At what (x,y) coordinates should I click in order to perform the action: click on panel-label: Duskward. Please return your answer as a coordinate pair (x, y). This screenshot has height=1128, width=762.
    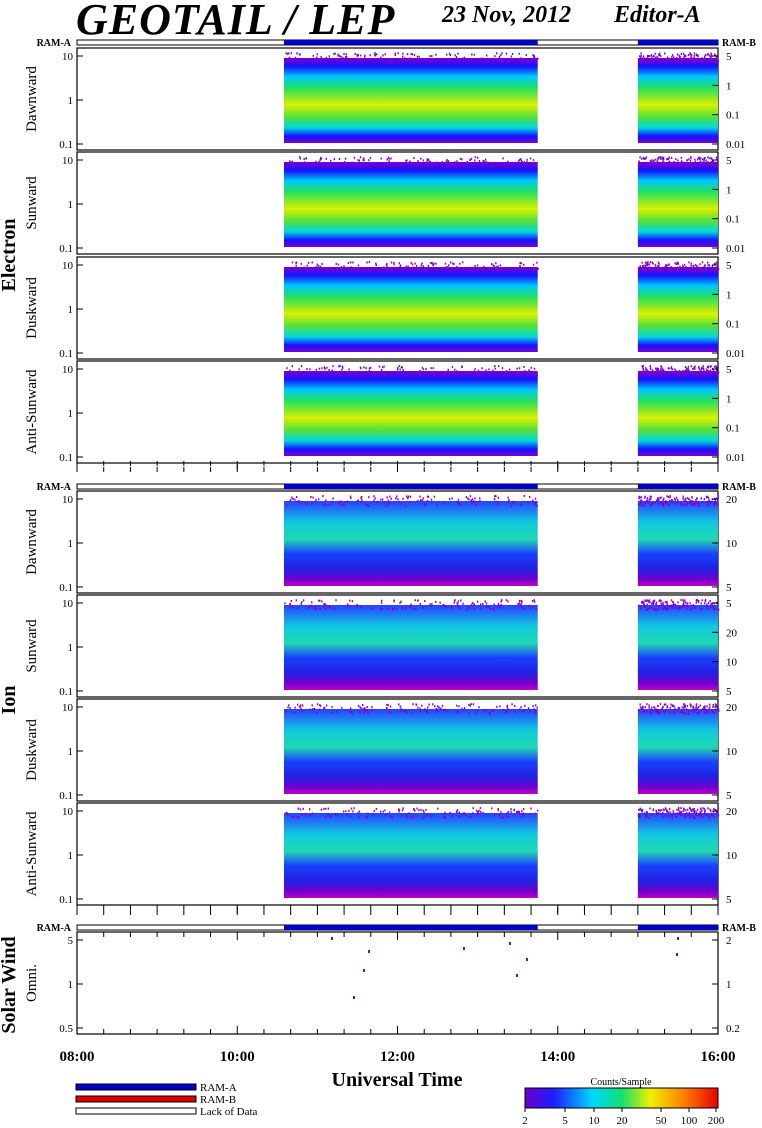
    Looking at the image, I should click on (32, 750).